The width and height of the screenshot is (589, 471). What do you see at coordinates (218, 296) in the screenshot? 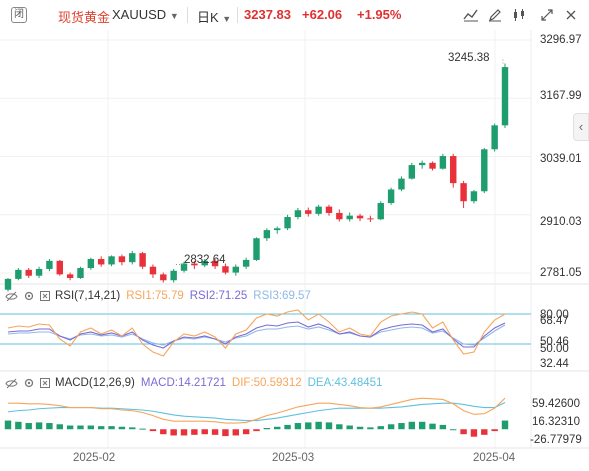
I see `rsi2-value: RSI2:71.25` at bounding box center [218, 296].